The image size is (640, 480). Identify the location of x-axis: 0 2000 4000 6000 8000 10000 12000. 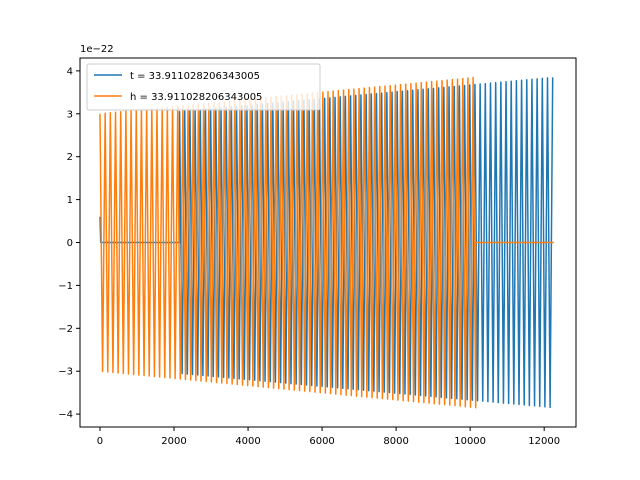
(328, 437).